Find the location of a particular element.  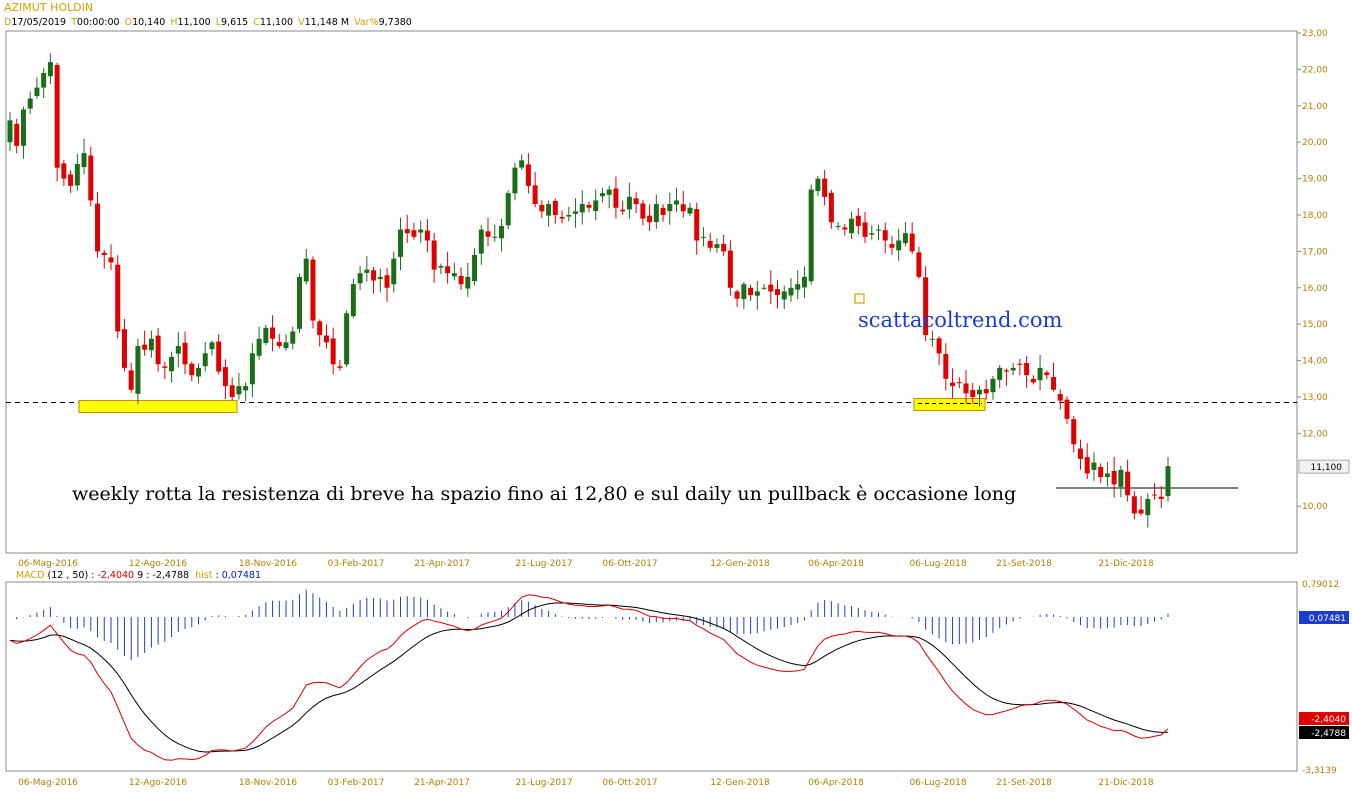

y-tick-label-1: 22,00 is located at coordinates (1315, 70).